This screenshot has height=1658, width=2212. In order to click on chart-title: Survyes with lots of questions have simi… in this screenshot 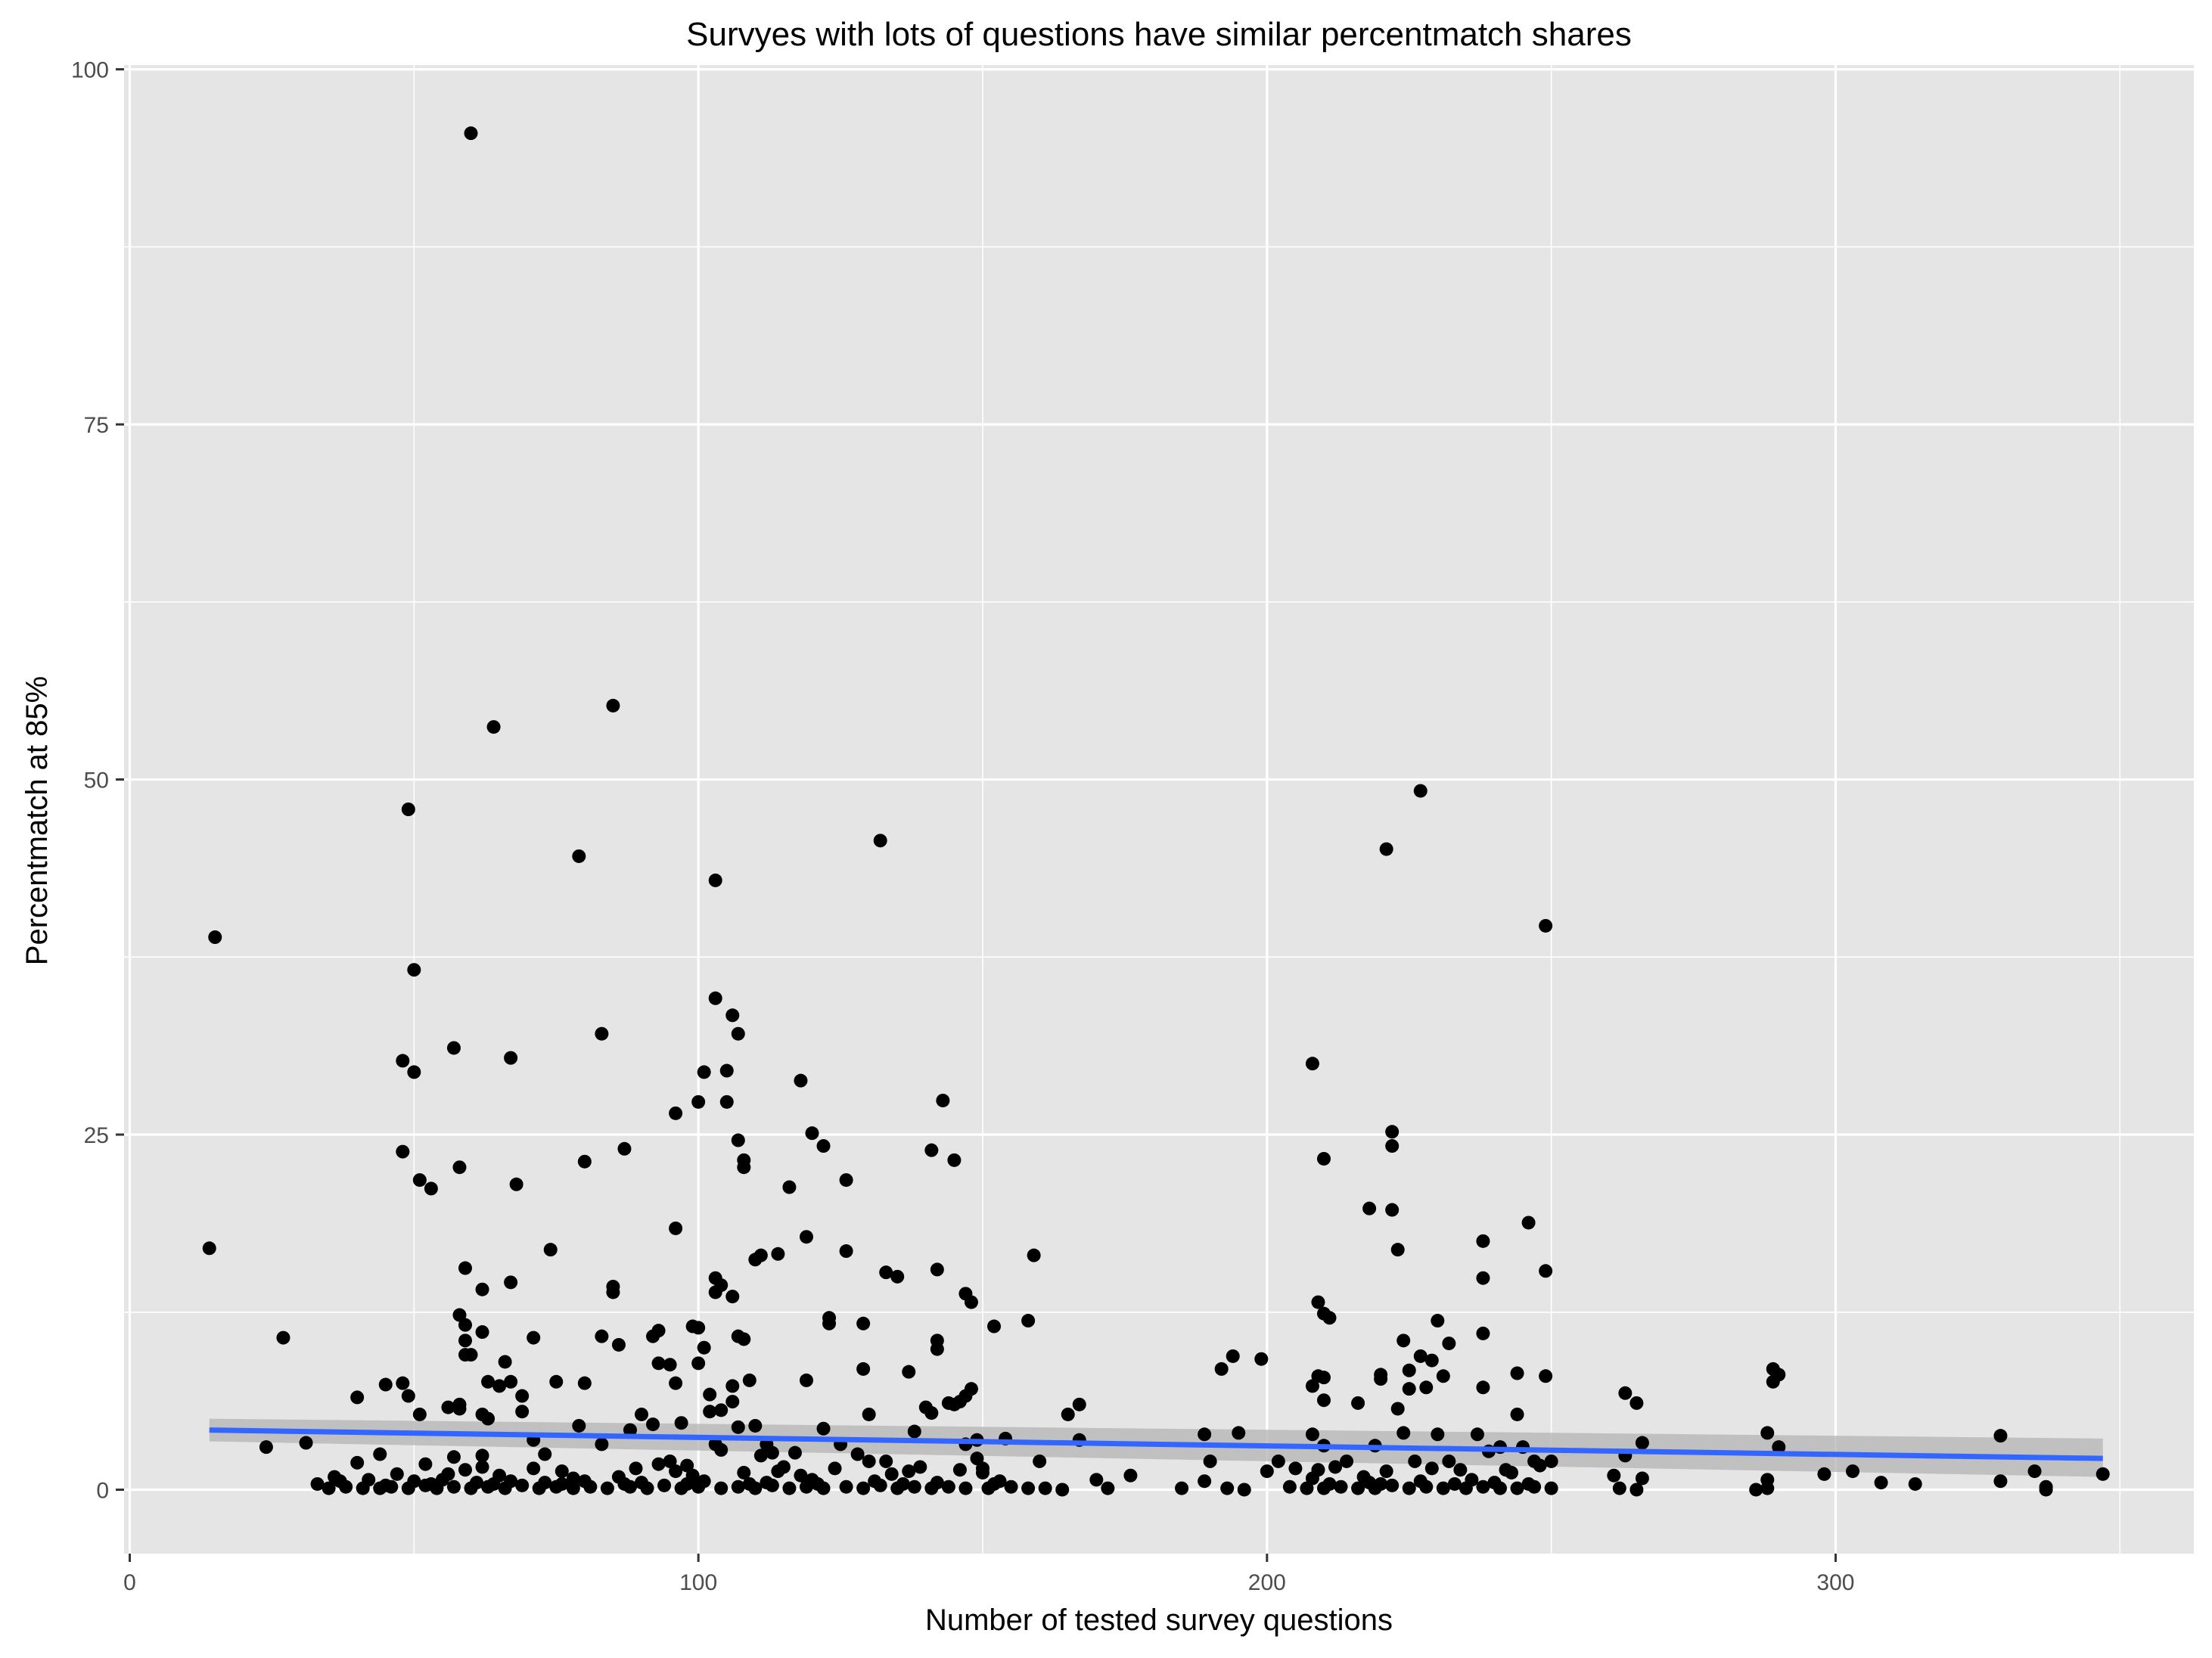, I will do `click(1159, 34)`.